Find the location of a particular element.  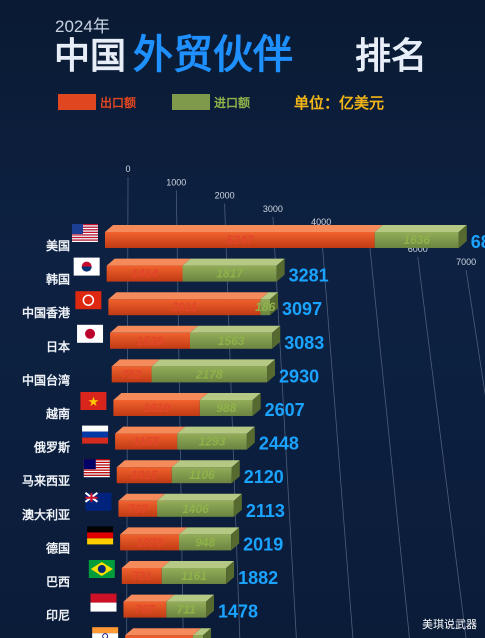

tick-label: 4000 is located at coordinates (321, 222).